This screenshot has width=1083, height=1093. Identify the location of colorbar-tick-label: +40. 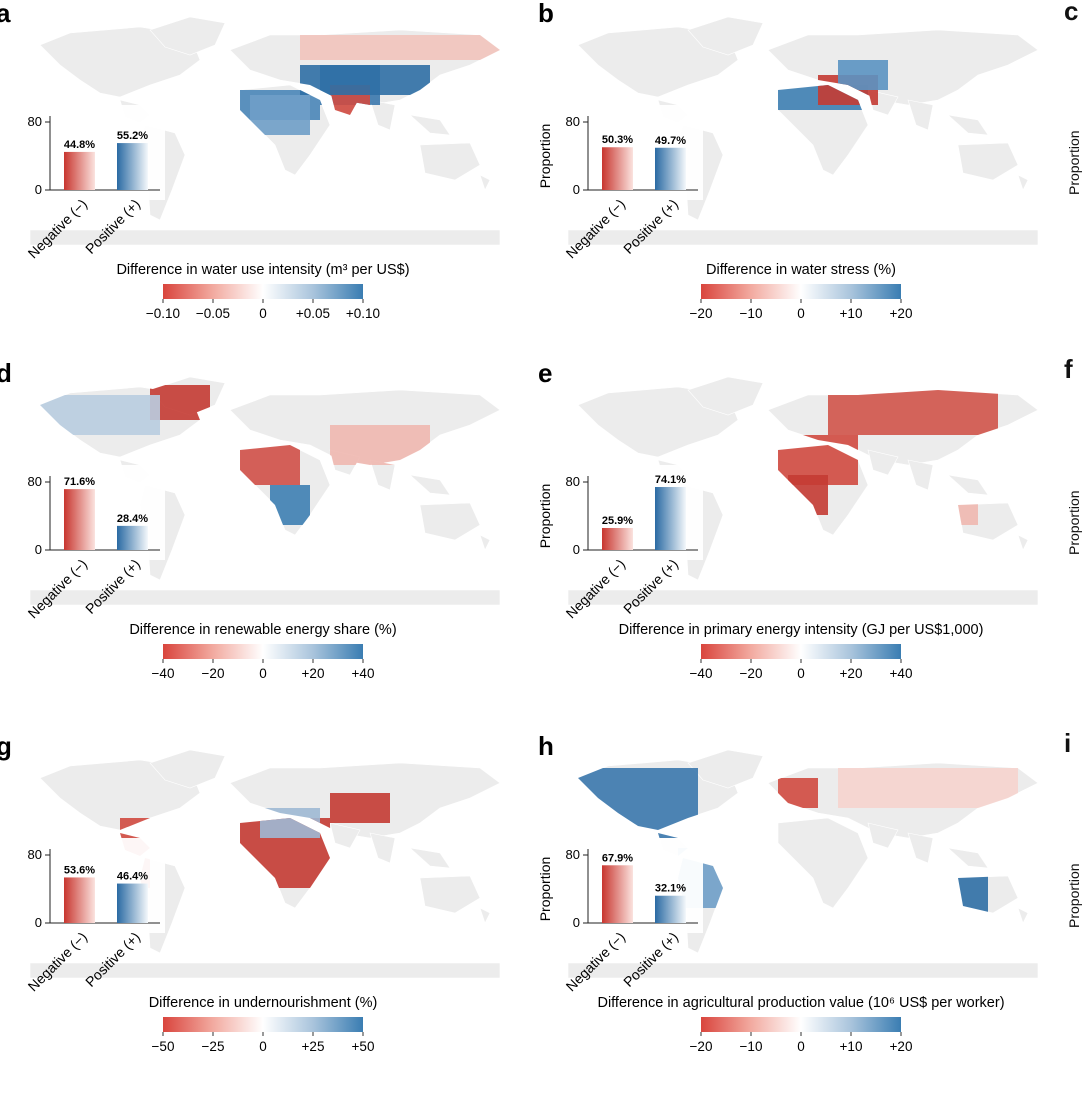
(901, 673).